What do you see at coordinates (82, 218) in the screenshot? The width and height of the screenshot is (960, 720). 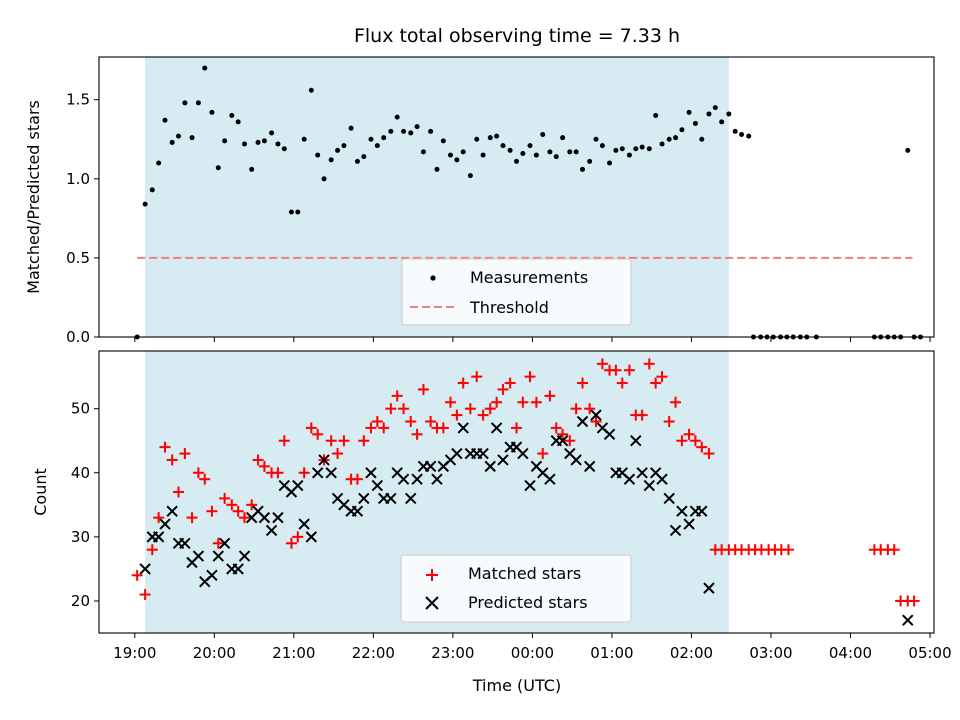 I see `top-y-ticks: 0.0 0.5 1.0 1.5` at bounding box center [82, 218].